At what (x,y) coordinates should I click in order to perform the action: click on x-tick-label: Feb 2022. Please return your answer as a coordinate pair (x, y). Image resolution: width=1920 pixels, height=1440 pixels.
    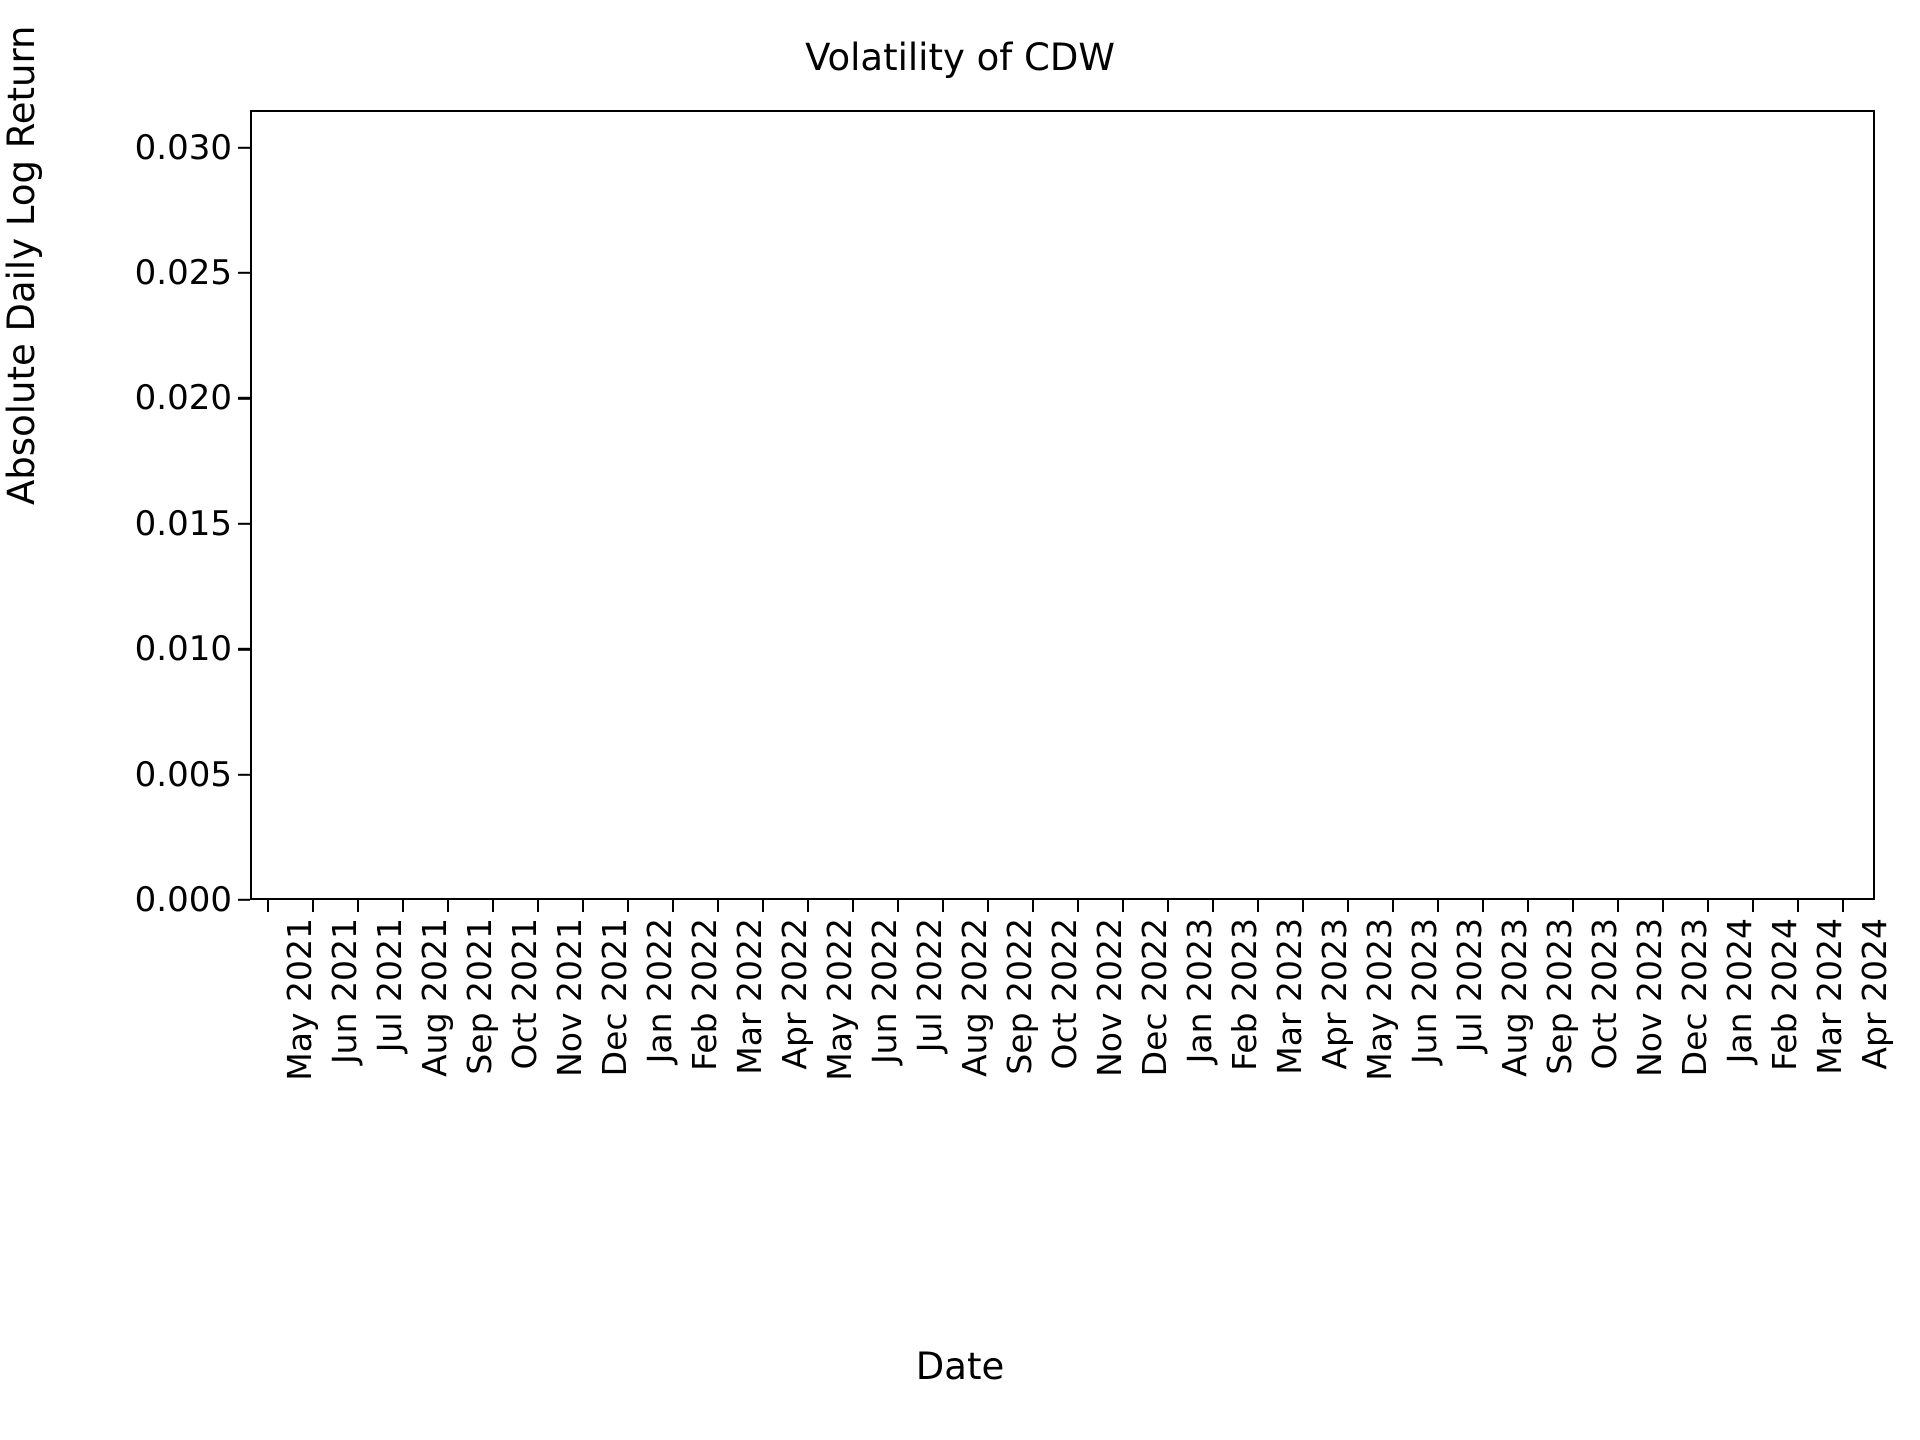
    Looking at the image, I should click on (704, 994).